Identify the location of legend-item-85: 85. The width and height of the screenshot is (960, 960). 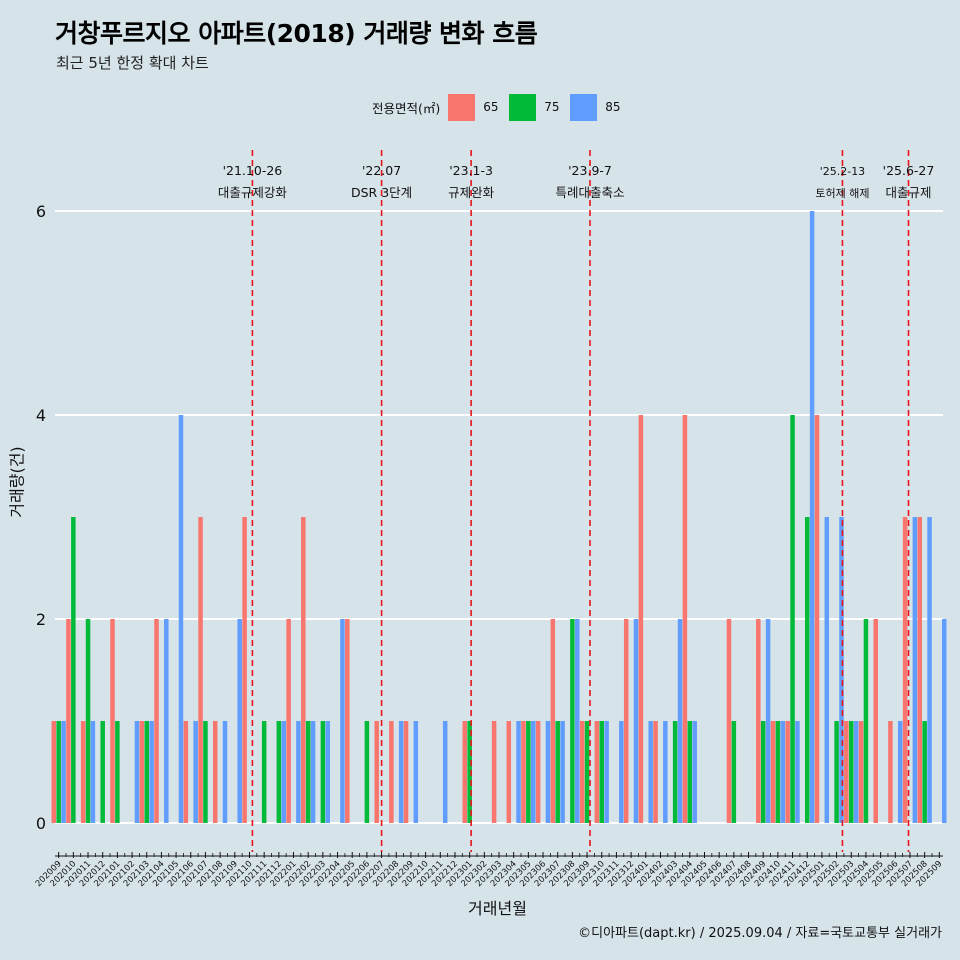
(598, 107).